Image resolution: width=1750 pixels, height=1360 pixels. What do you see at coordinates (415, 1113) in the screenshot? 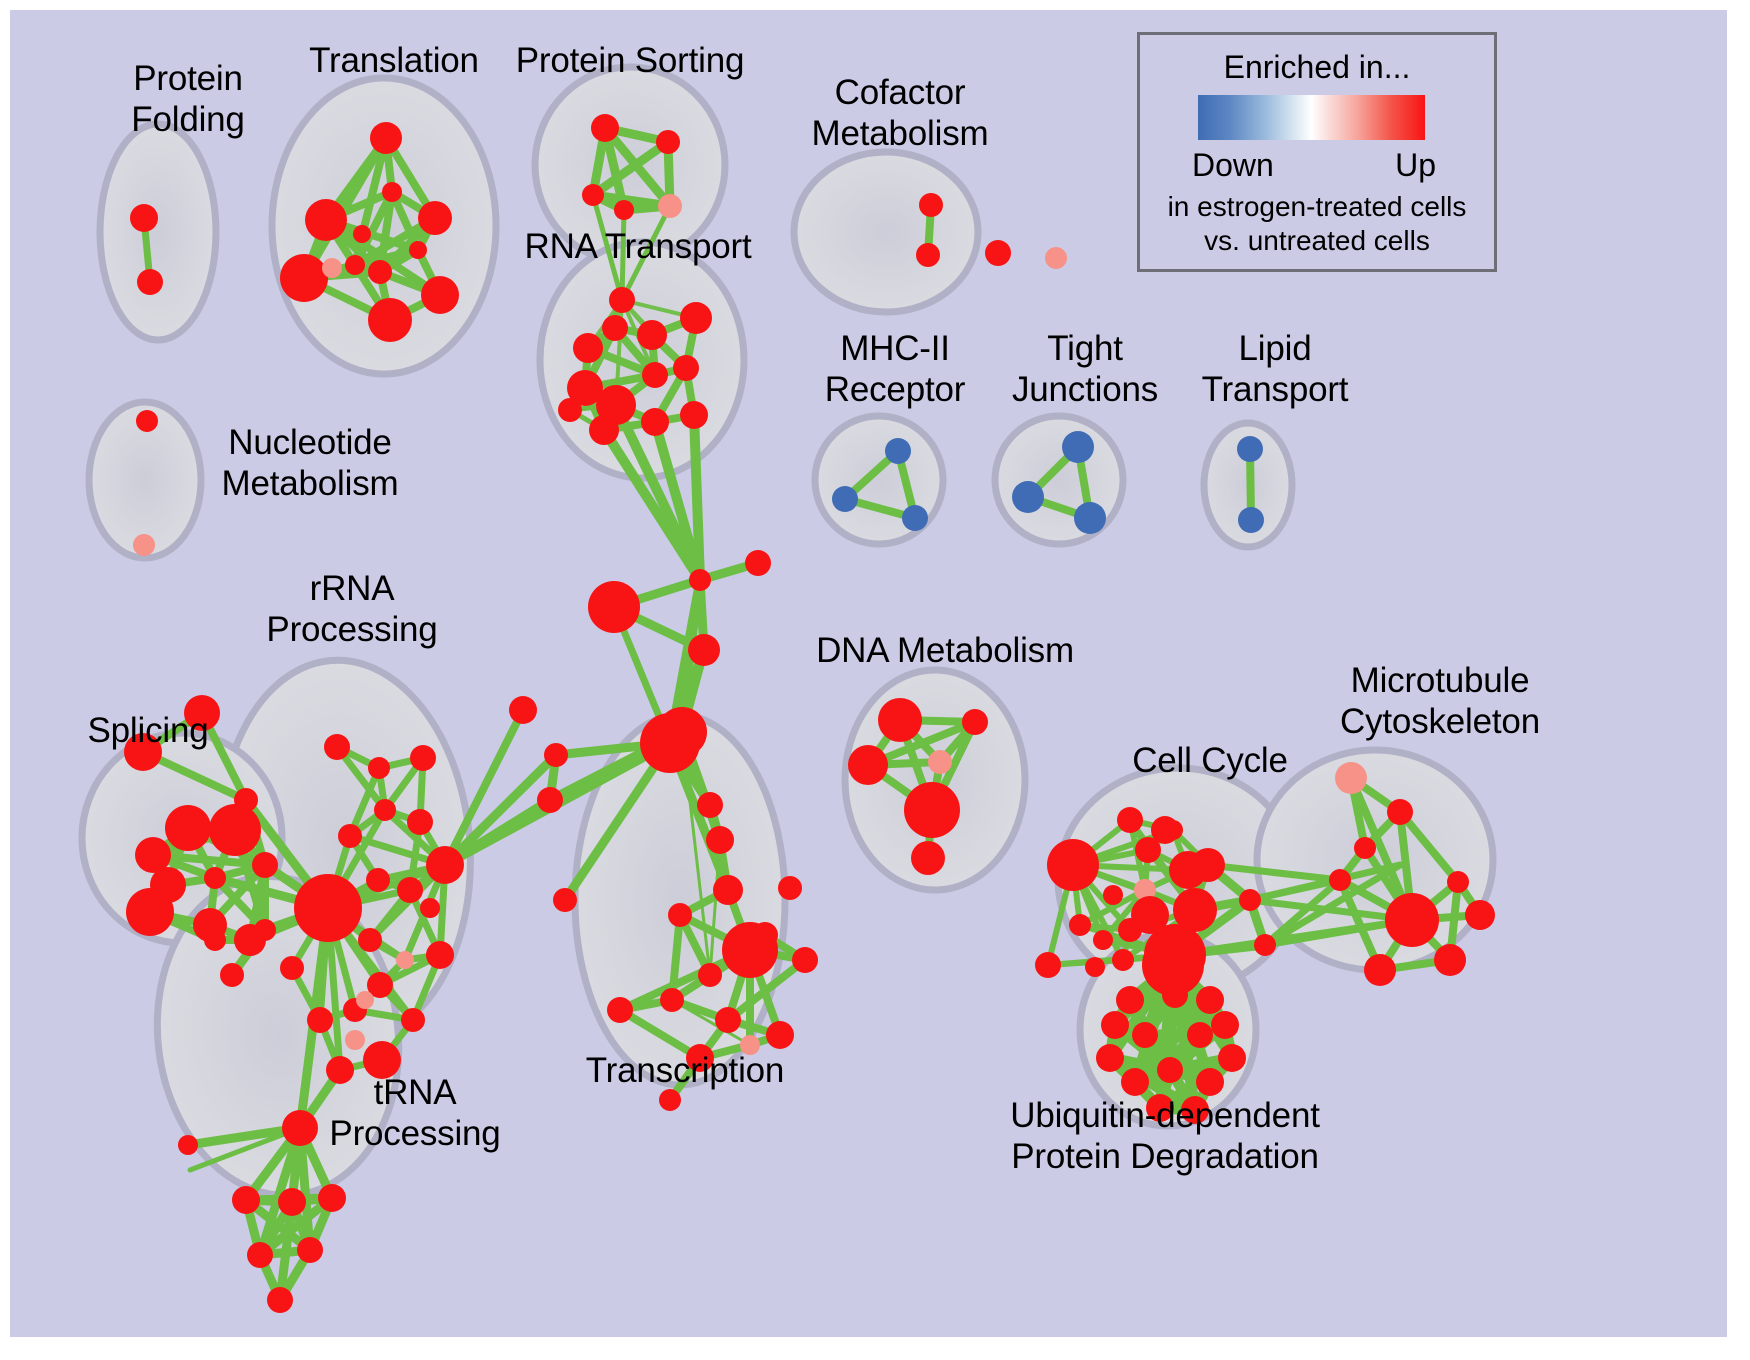
I see `cluster-label-trna-processing: tRNA Processing` at bounding box center [415, 1113].